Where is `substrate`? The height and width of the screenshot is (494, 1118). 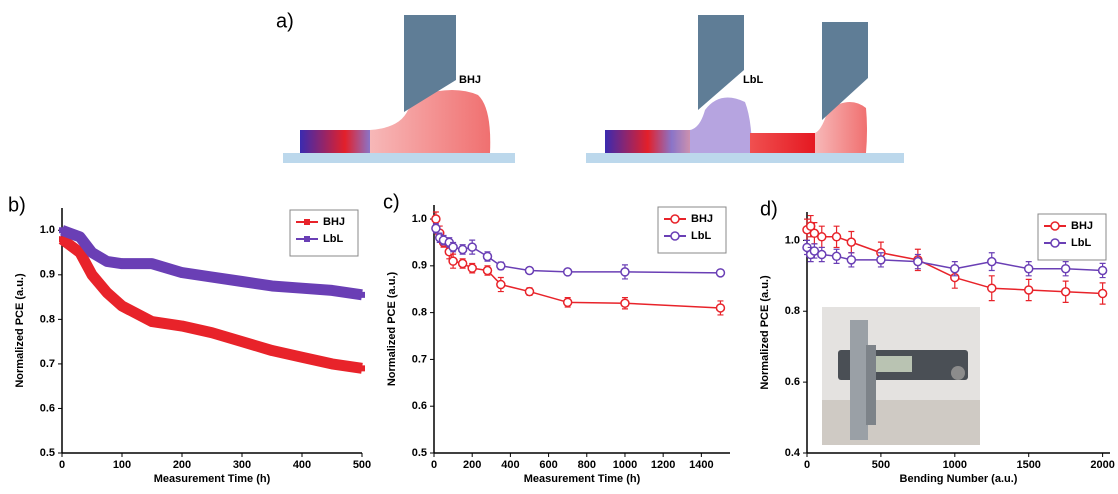 substrate is located at coordinates (399, 158).